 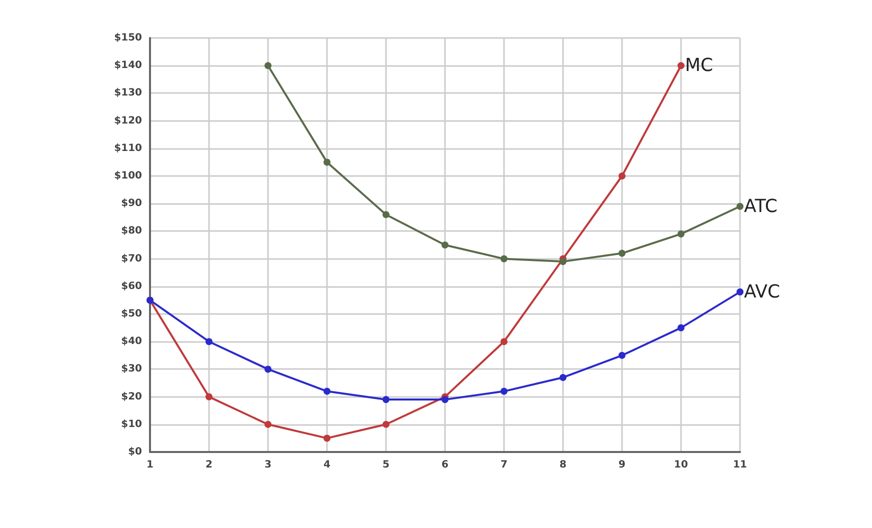 What do you see at coordinates (131, 314) in the screenshot?
I see `y-tick-label: $50` at bounding box center [131, 314].